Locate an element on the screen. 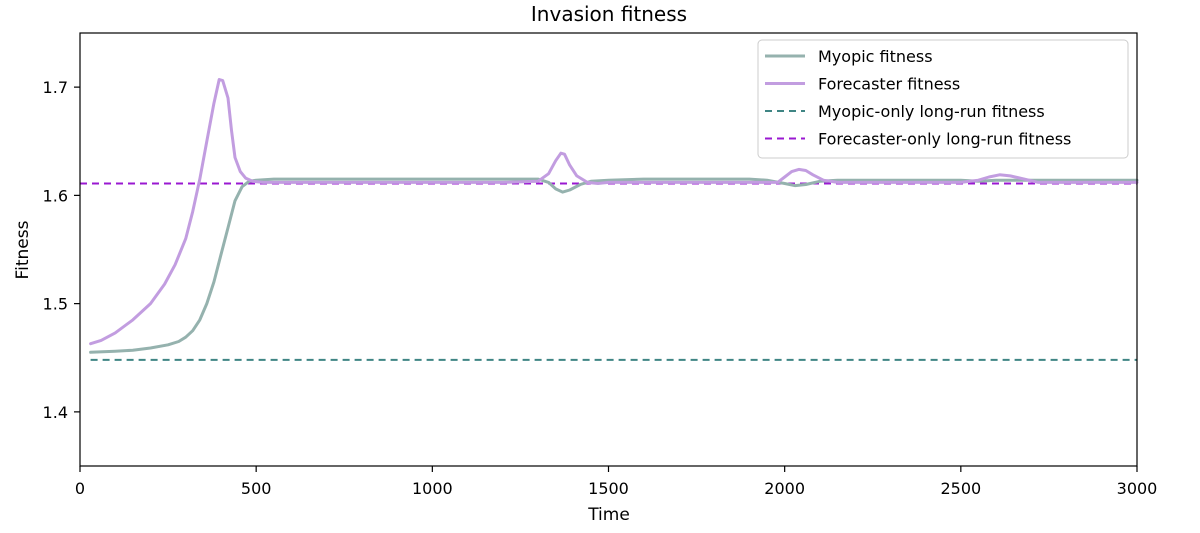  legend-entry-myopic-only-long-run-fitness: Myopic-only long-run fitness is located at coordinates (905, 111).